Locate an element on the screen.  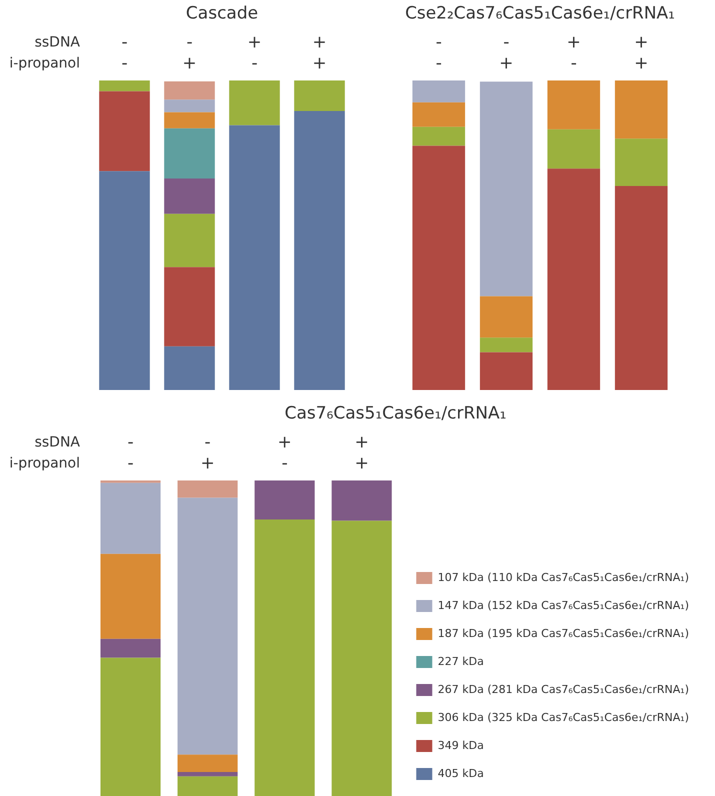
legend-label: 306 kDa (325 kDa Cas7₆Cas5₁Cas6e₁/crRNA₁) is located at coordinates (564, 717).